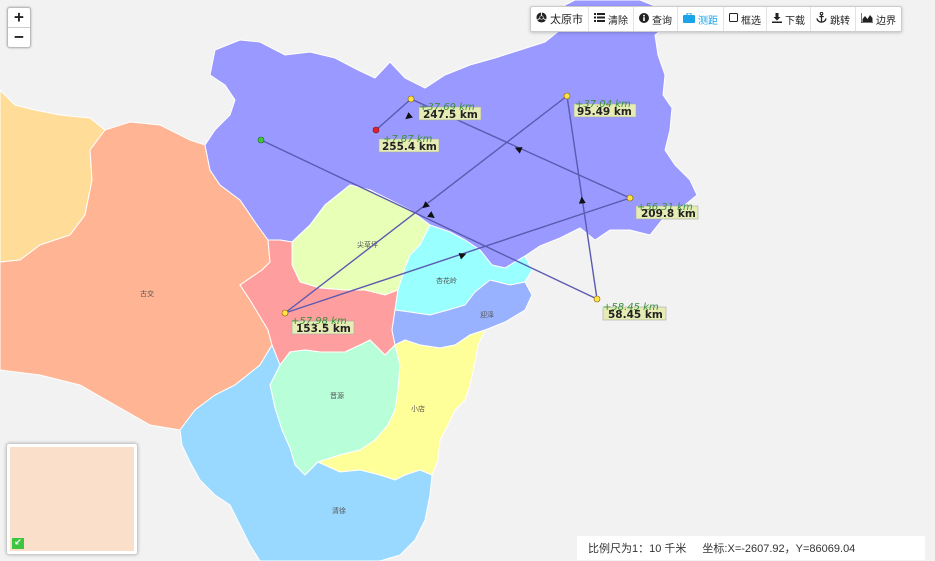 This screenshot has width=935, height=561. What do you see at coordinates (487, 314) in the screenshot?
I see `region-label-yingze: 迎泽` at bounding box center [487, 314].